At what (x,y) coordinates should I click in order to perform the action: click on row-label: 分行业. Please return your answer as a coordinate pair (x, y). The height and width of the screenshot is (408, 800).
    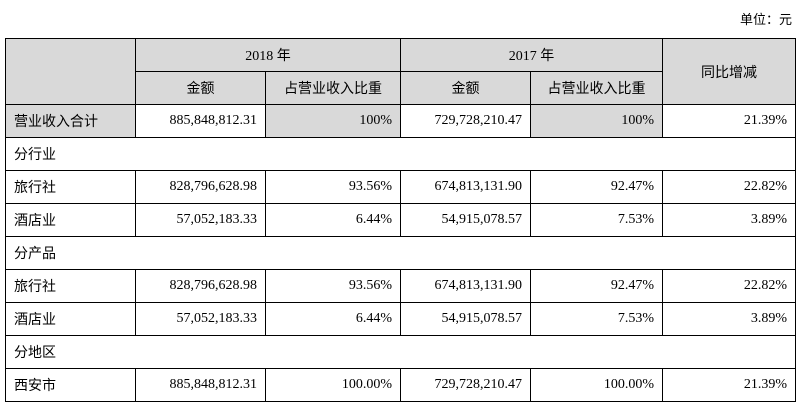
    Looking at the image, I should click on (400, 154).